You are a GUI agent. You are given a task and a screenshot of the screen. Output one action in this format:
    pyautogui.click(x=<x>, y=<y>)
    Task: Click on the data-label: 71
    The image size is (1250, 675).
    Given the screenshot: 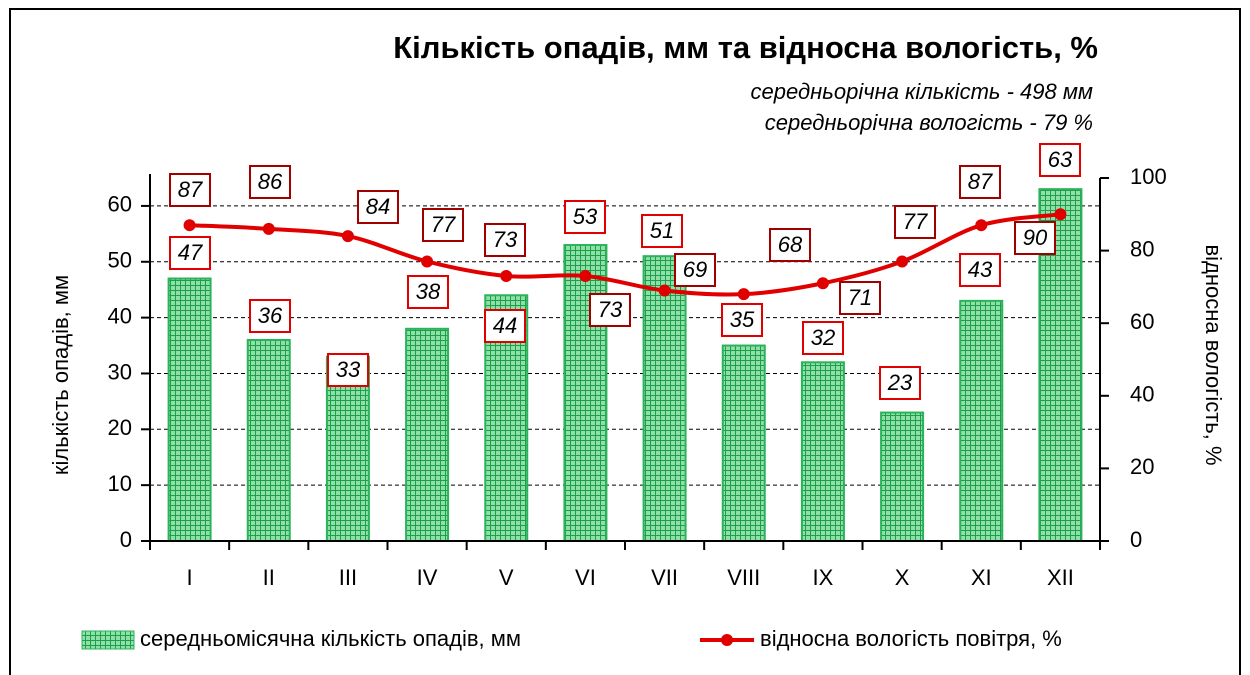 What is the action you would take?
    pyautogui.click(x=860, y=297)
    